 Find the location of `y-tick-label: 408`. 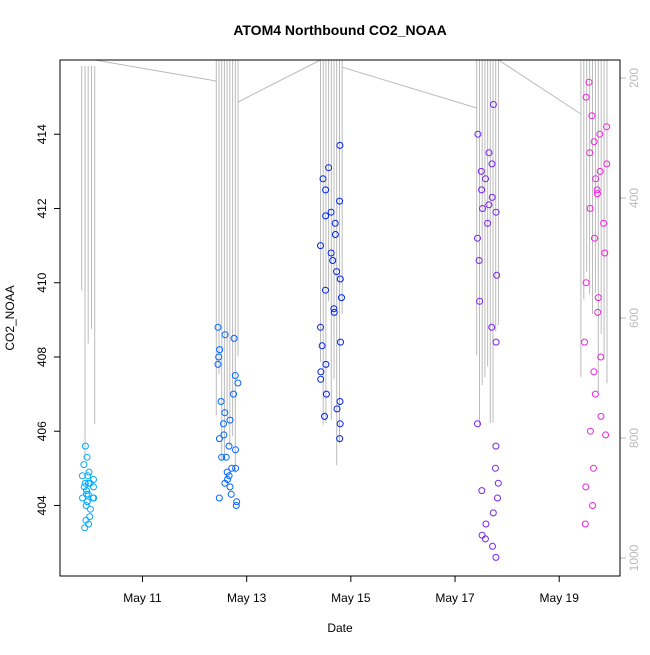

y-tick-label: 408 is located at coordinates (42, 357).